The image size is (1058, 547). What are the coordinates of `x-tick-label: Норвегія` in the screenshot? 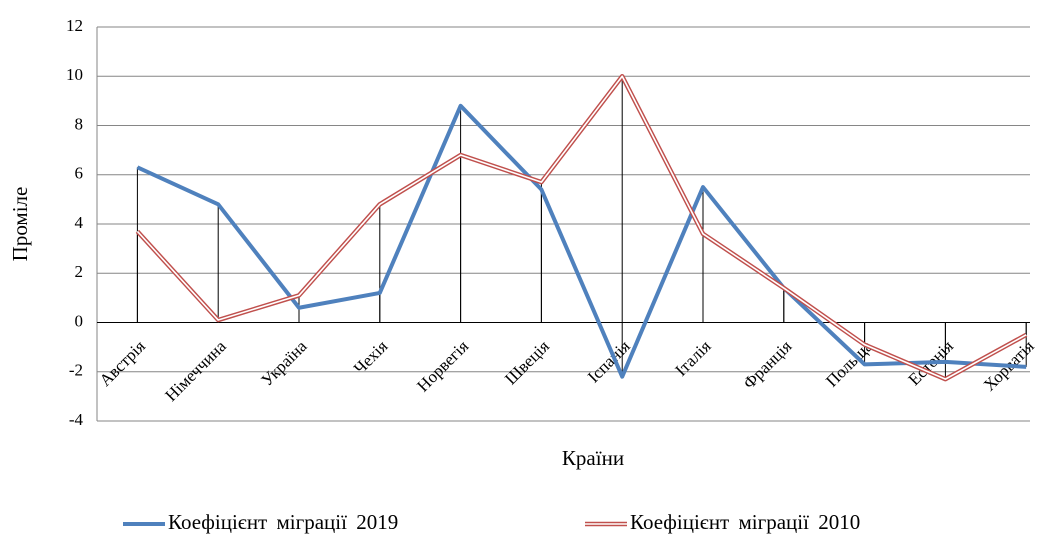 It's located at (442, 366).